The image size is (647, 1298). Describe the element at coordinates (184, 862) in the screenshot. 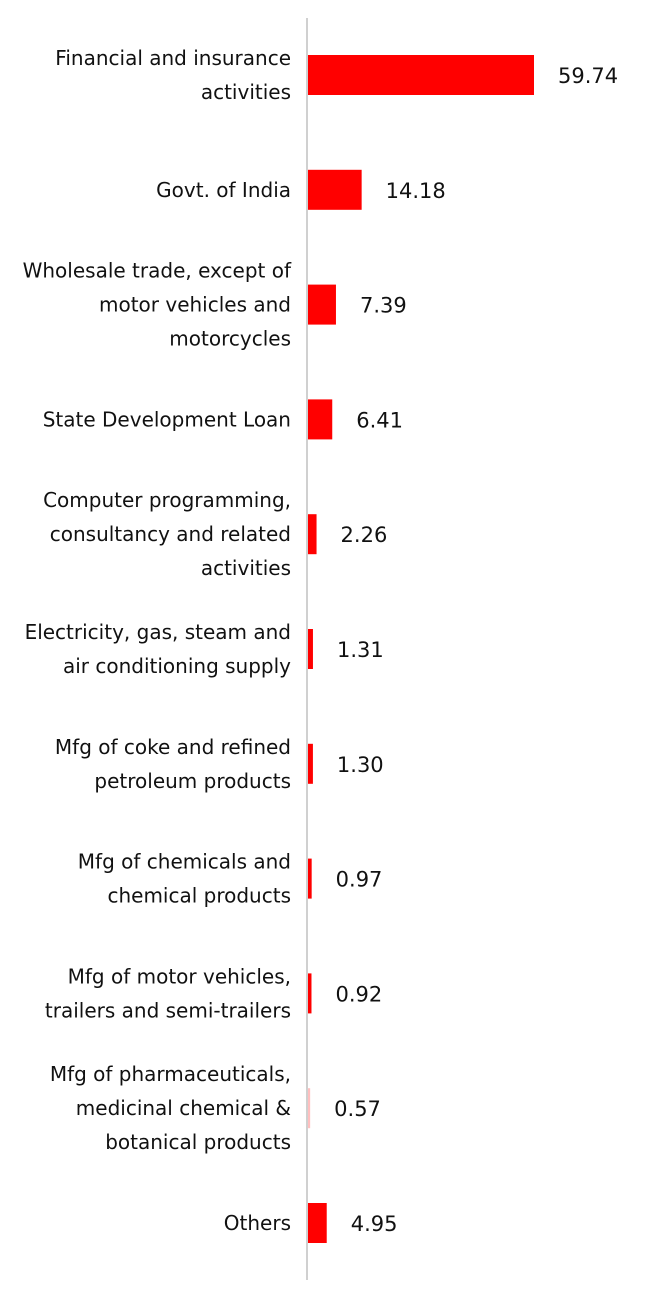

I see `category-label-line: Mfg of chemicals and` at that location.